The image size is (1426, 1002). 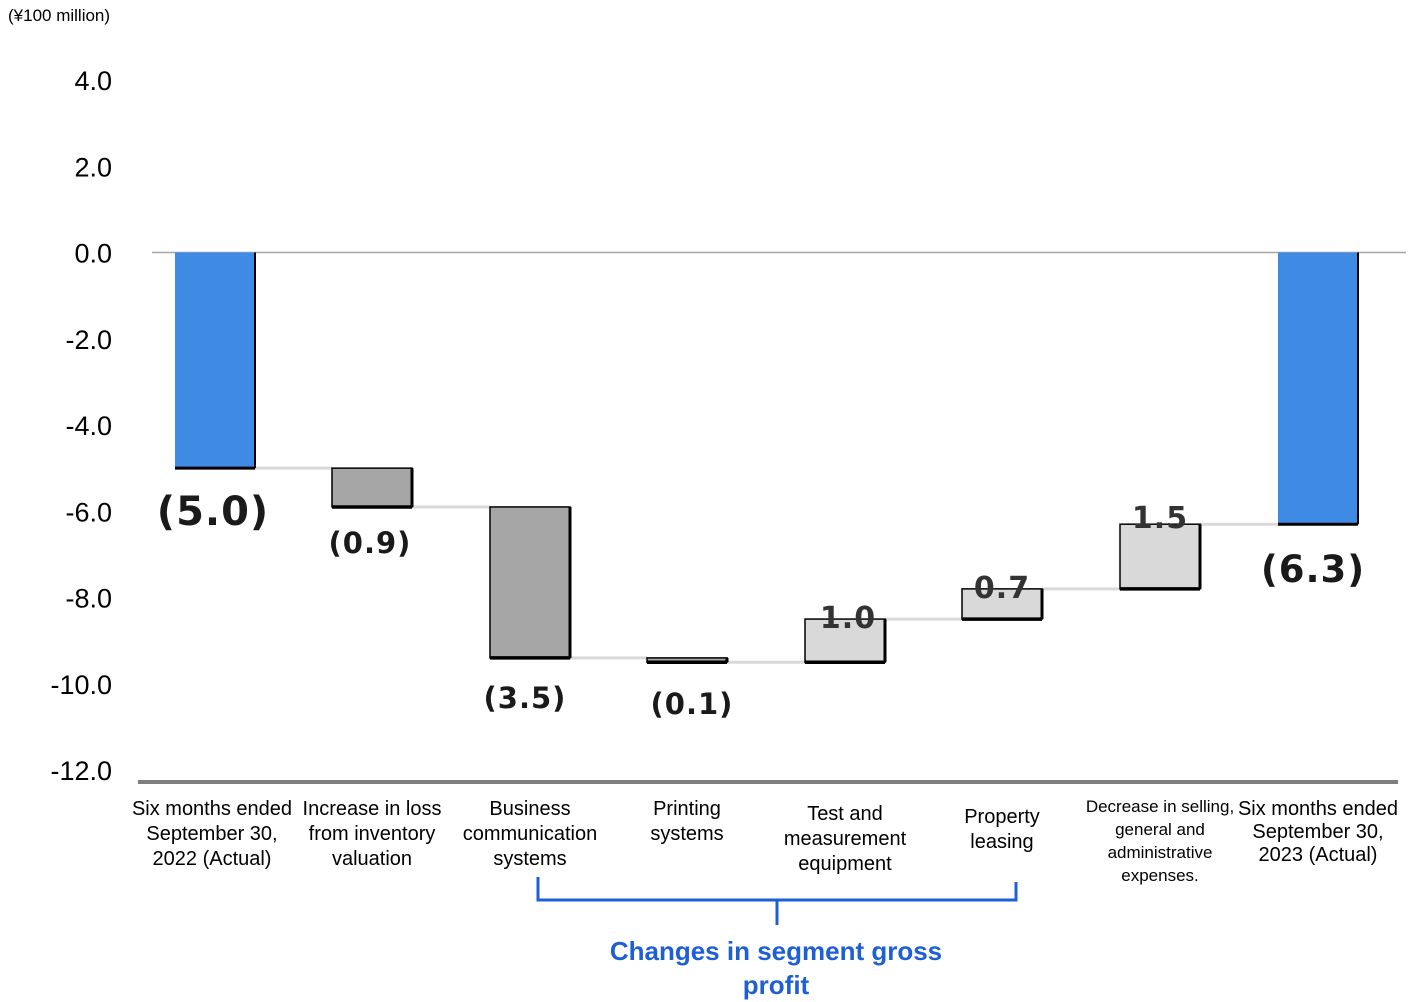 What do you see at coordinates (372, 834) in the screenshot?
I see `category-label: Increase in loss from inventory valuation` at bounding box center [372, 834].